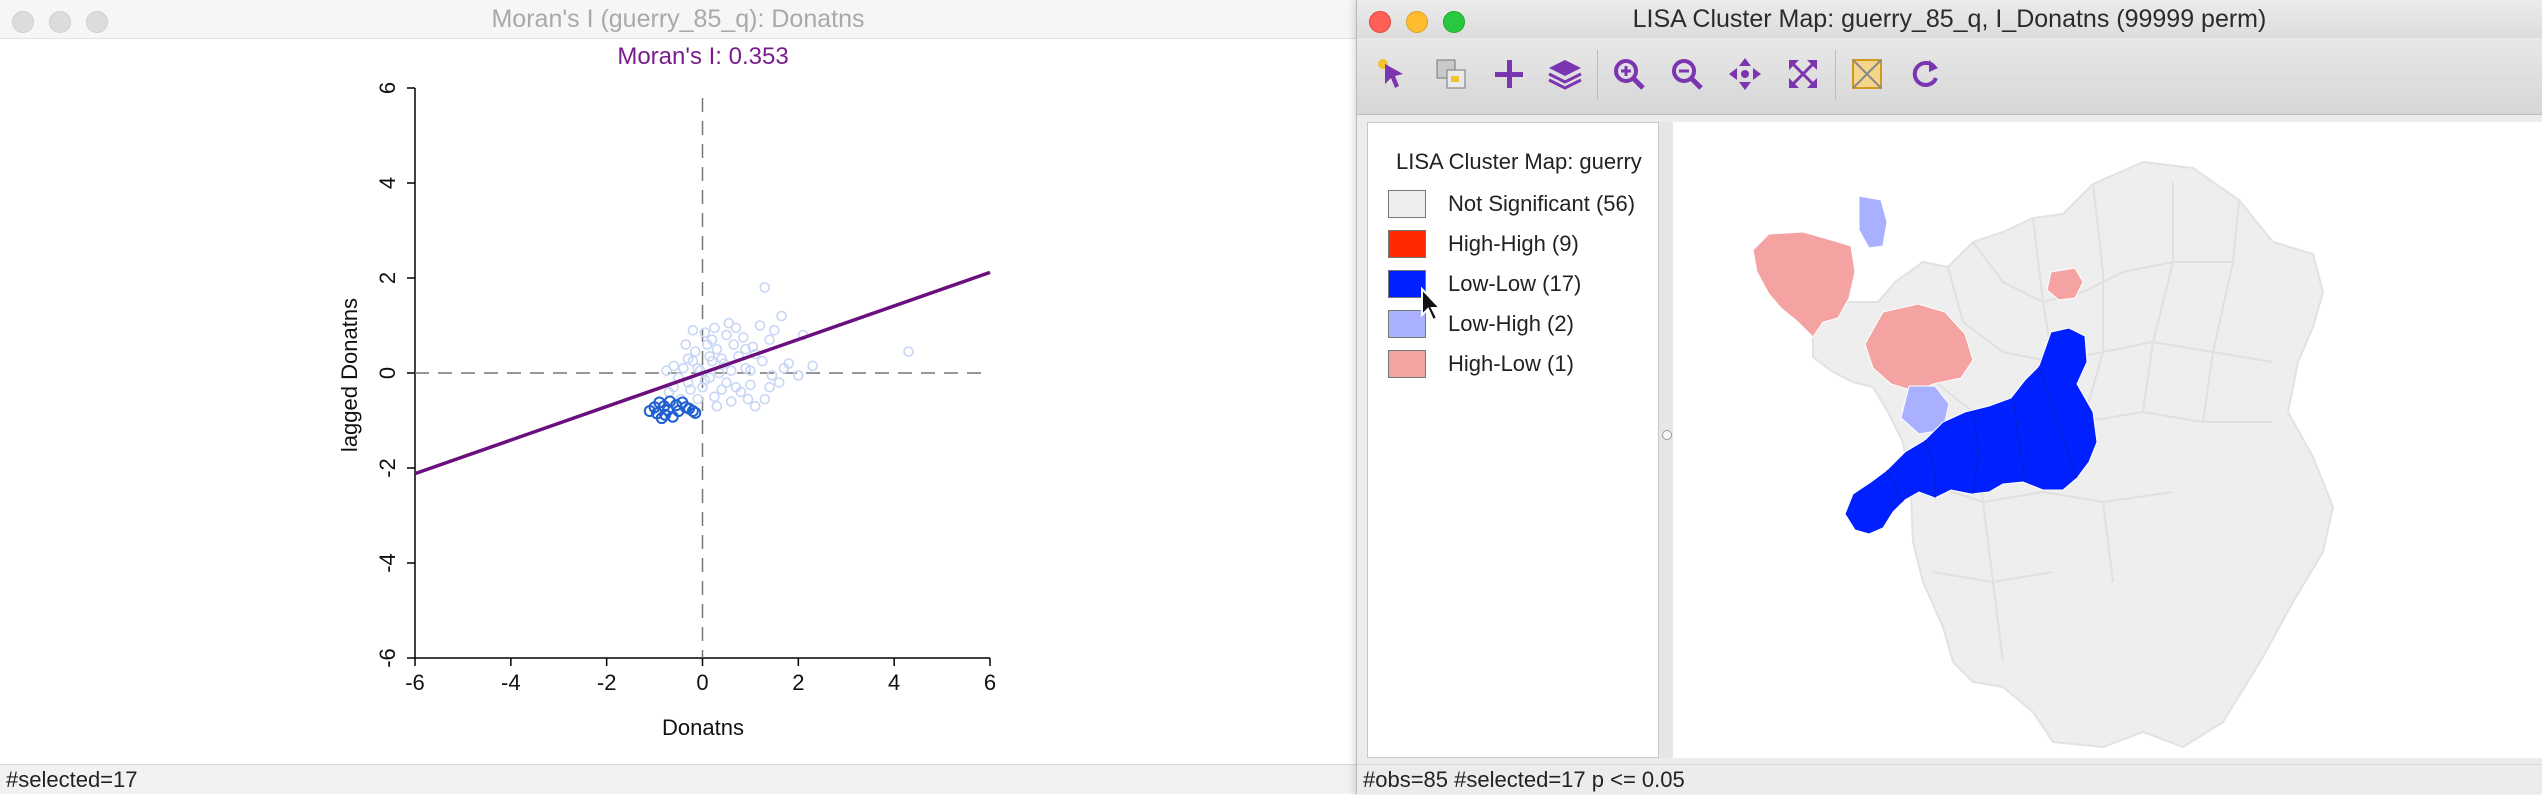 The width and height of the screenshot is (2542, 795). What do you see at coordinates (678, 779) in the screenshot?
I see `left-status-bar: #selected=17` at bounding box center [678, 779].